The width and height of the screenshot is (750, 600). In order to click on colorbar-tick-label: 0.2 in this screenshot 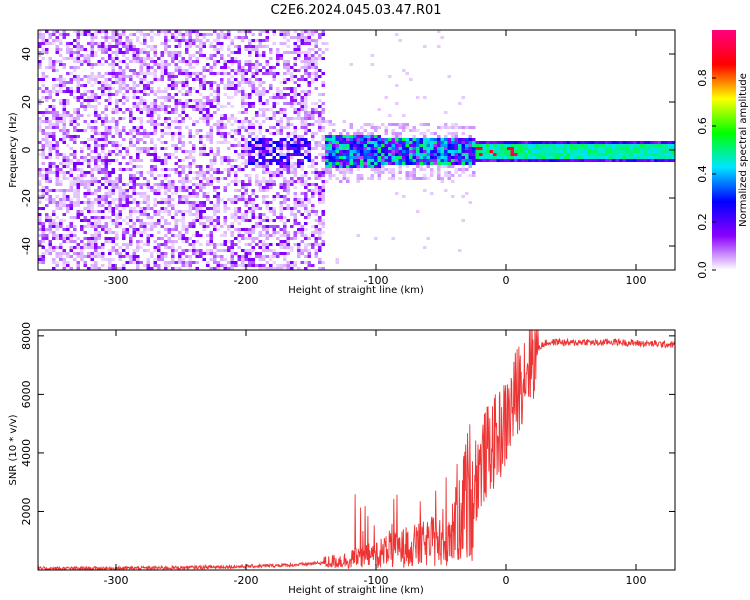, I will do `click(702, 222)`.